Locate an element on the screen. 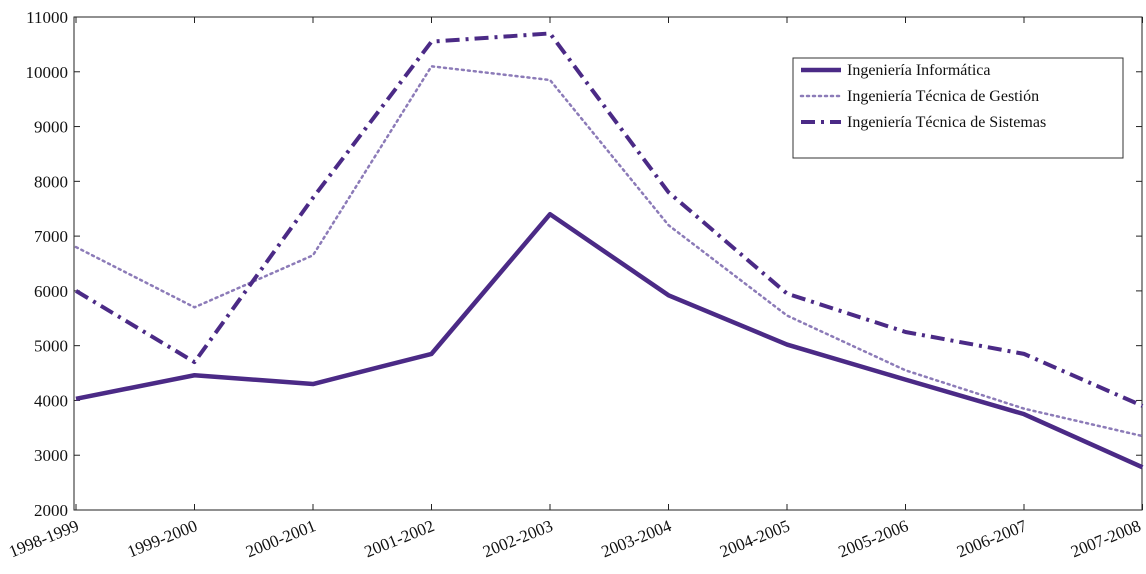  y-tick-label: 2000 is located at coordinates (51, 510).